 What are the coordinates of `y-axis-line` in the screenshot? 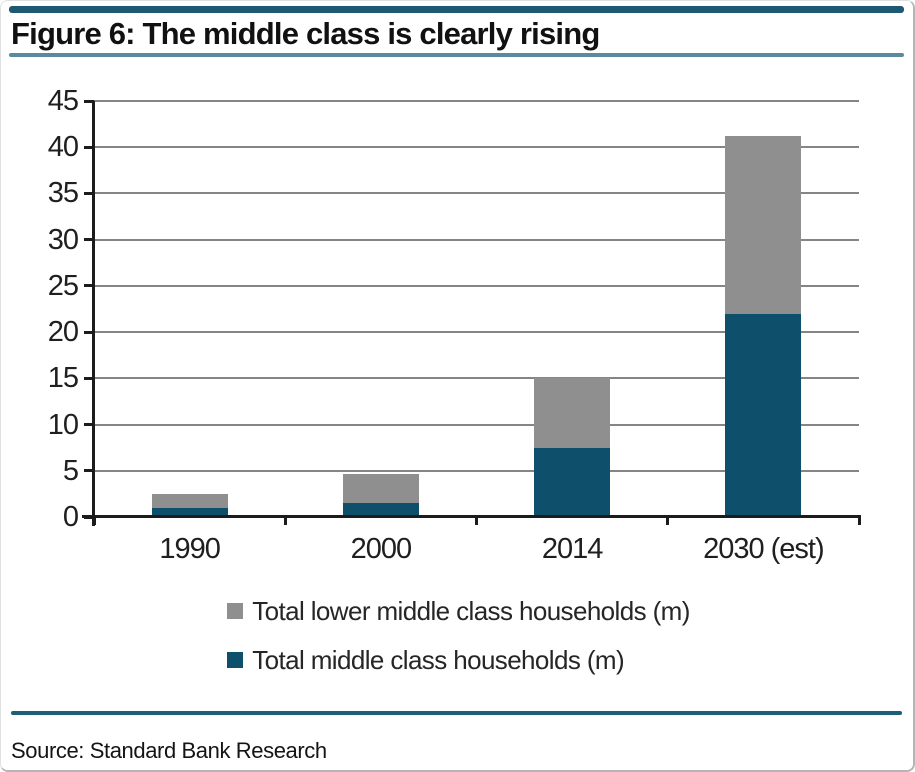 It's located at (93, 313).